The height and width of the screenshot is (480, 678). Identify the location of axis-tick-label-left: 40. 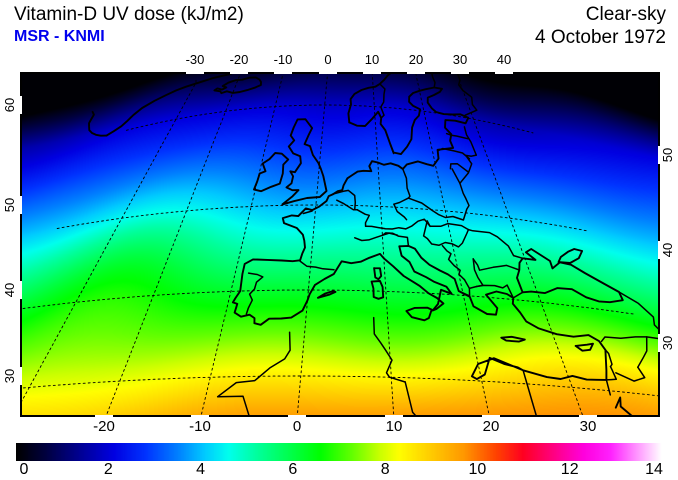
(9, 290).